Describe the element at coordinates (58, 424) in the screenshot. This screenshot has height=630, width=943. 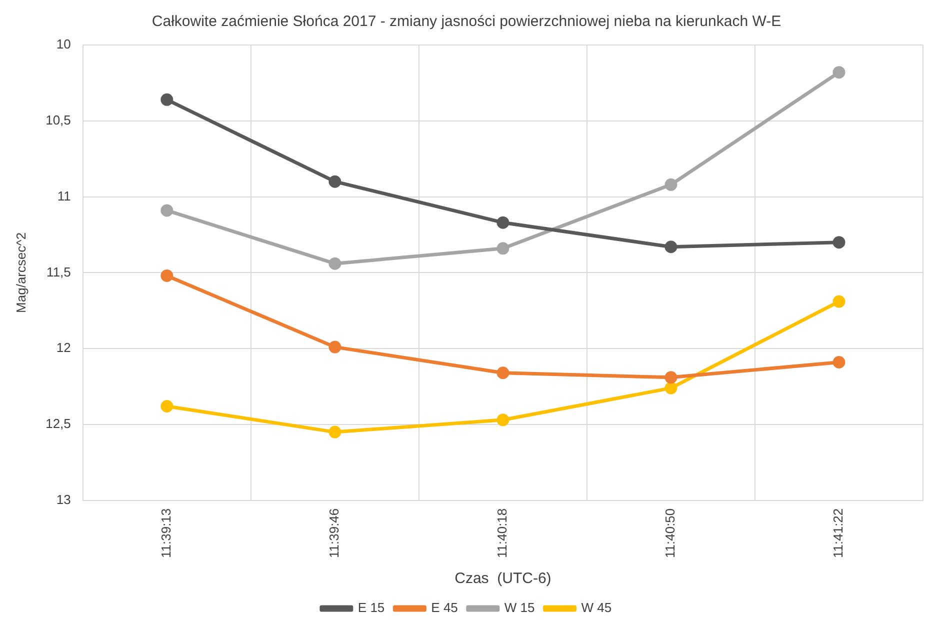
I see `y-tick-label: 12,5` at that location.